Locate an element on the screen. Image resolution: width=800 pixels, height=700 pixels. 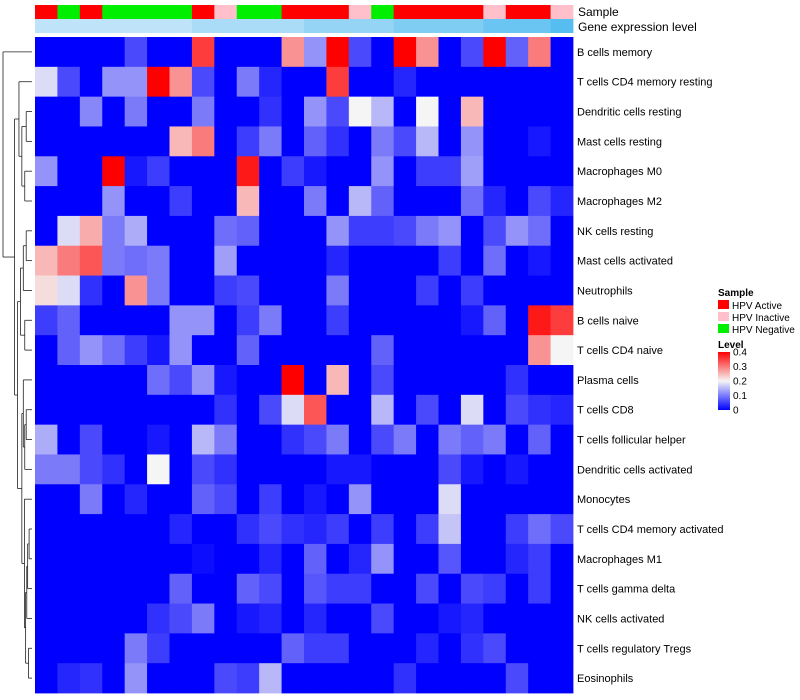
row-label: Monocytes is located at coordinates (604, 500).